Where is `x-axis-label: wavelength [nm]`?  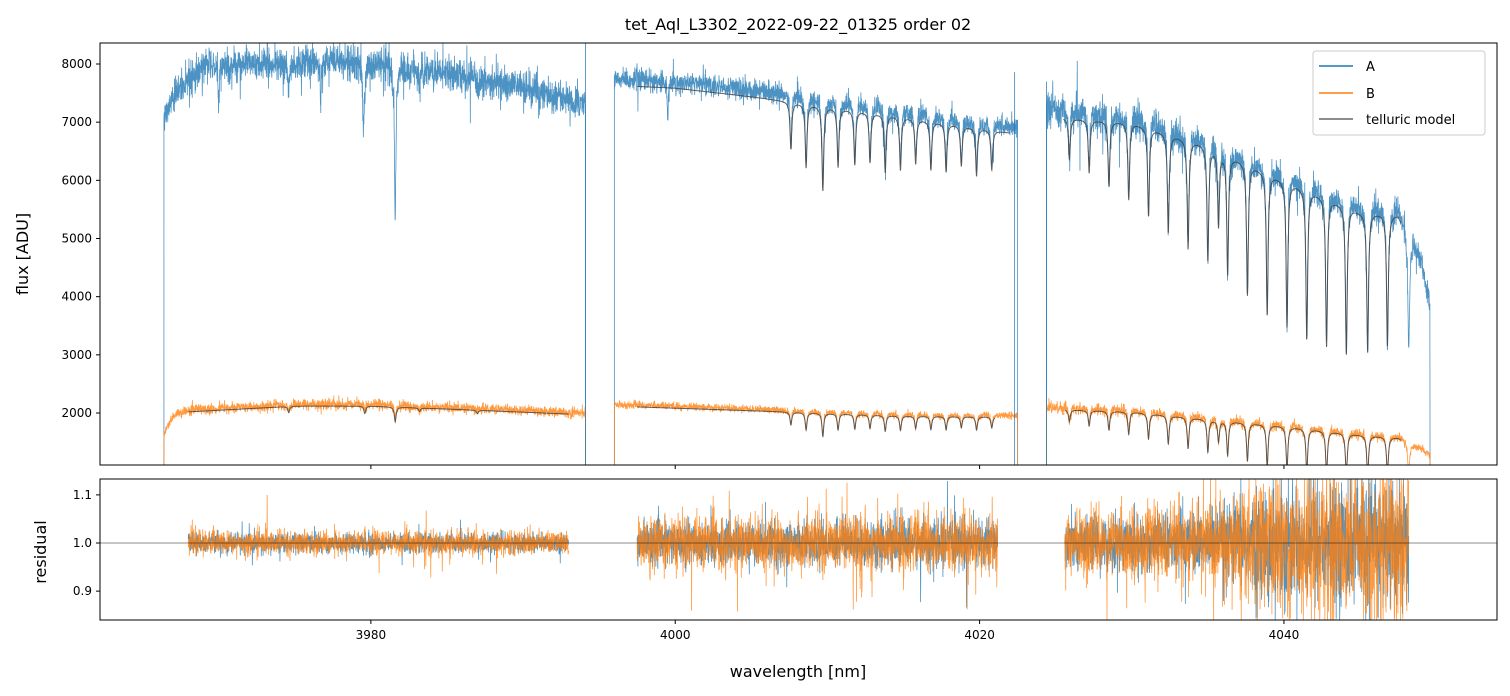 x-axis-label: wavelength [nm] is located at coordinates (798, 671).